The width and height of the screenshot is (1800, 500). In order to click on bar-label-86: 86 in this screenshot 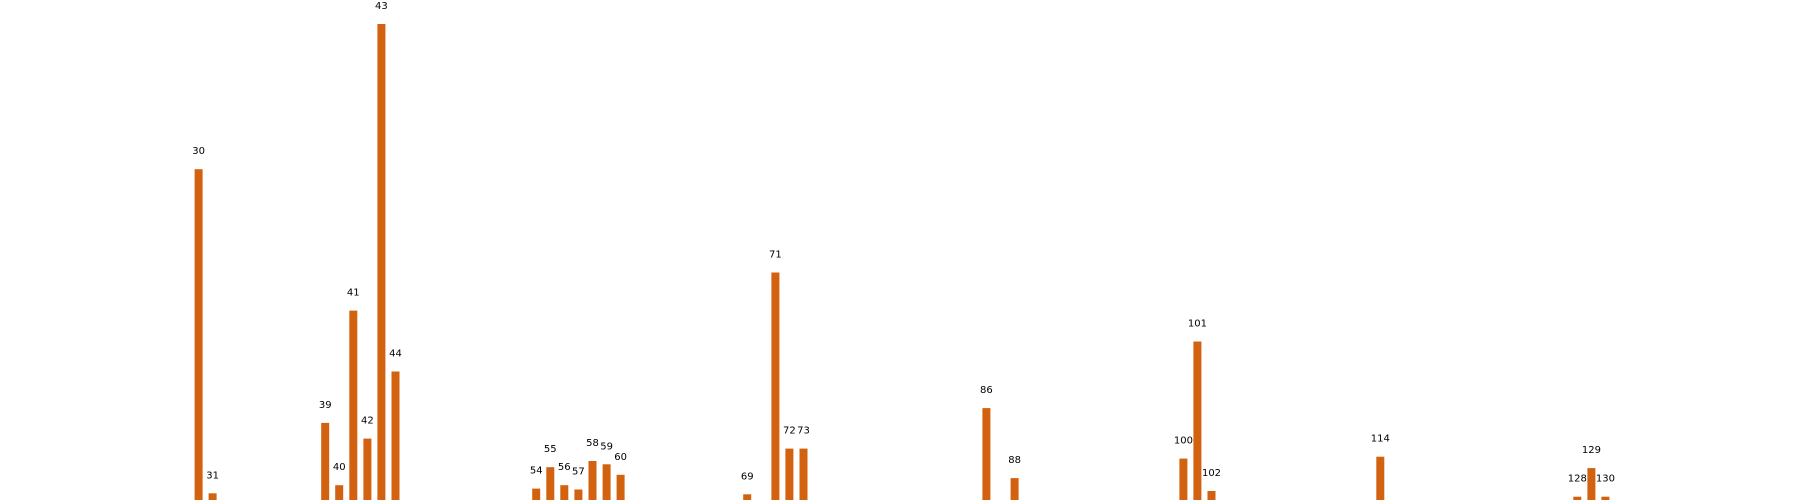, I will do `click(986, 390)`.